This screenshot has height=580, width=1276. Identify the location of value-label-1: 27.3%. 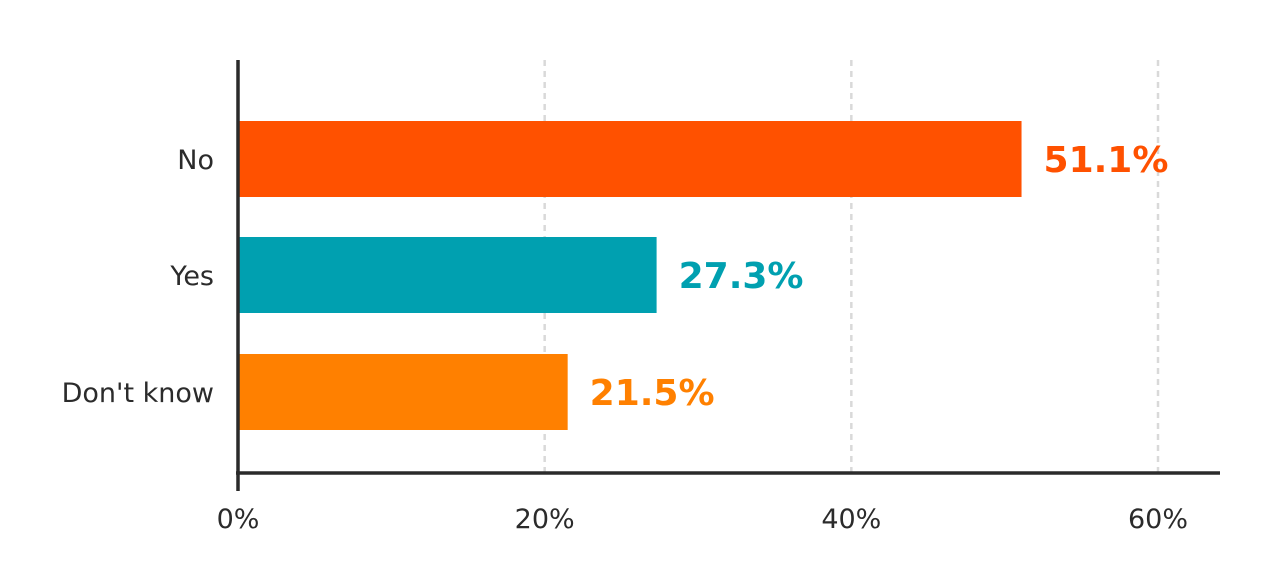
(741, 276).